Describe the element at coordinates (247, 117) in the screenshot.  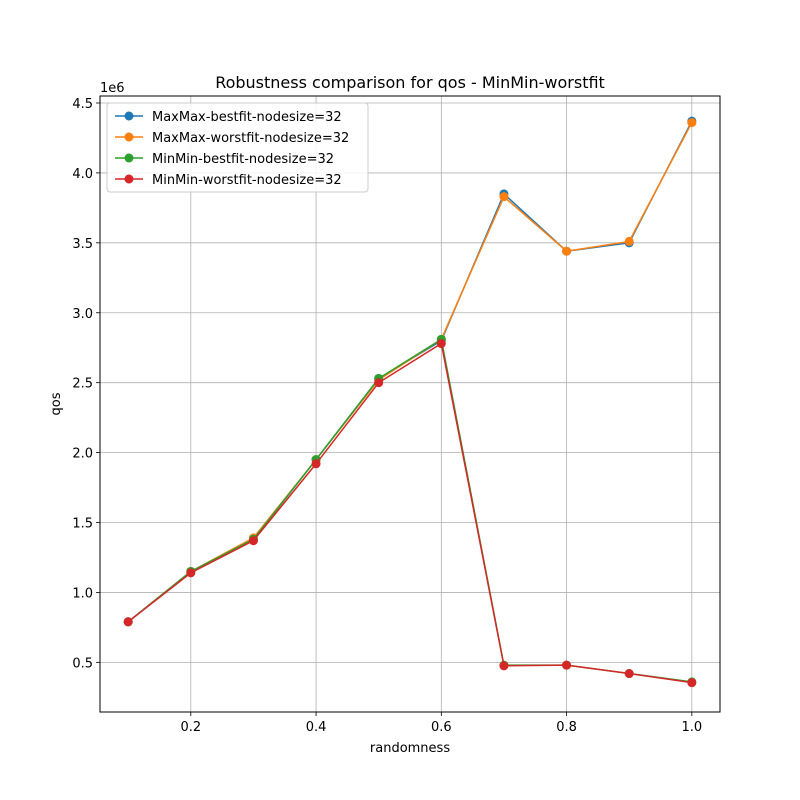
I see `legend-label: MaxMax-bestfit-nodesize=32` at that location.